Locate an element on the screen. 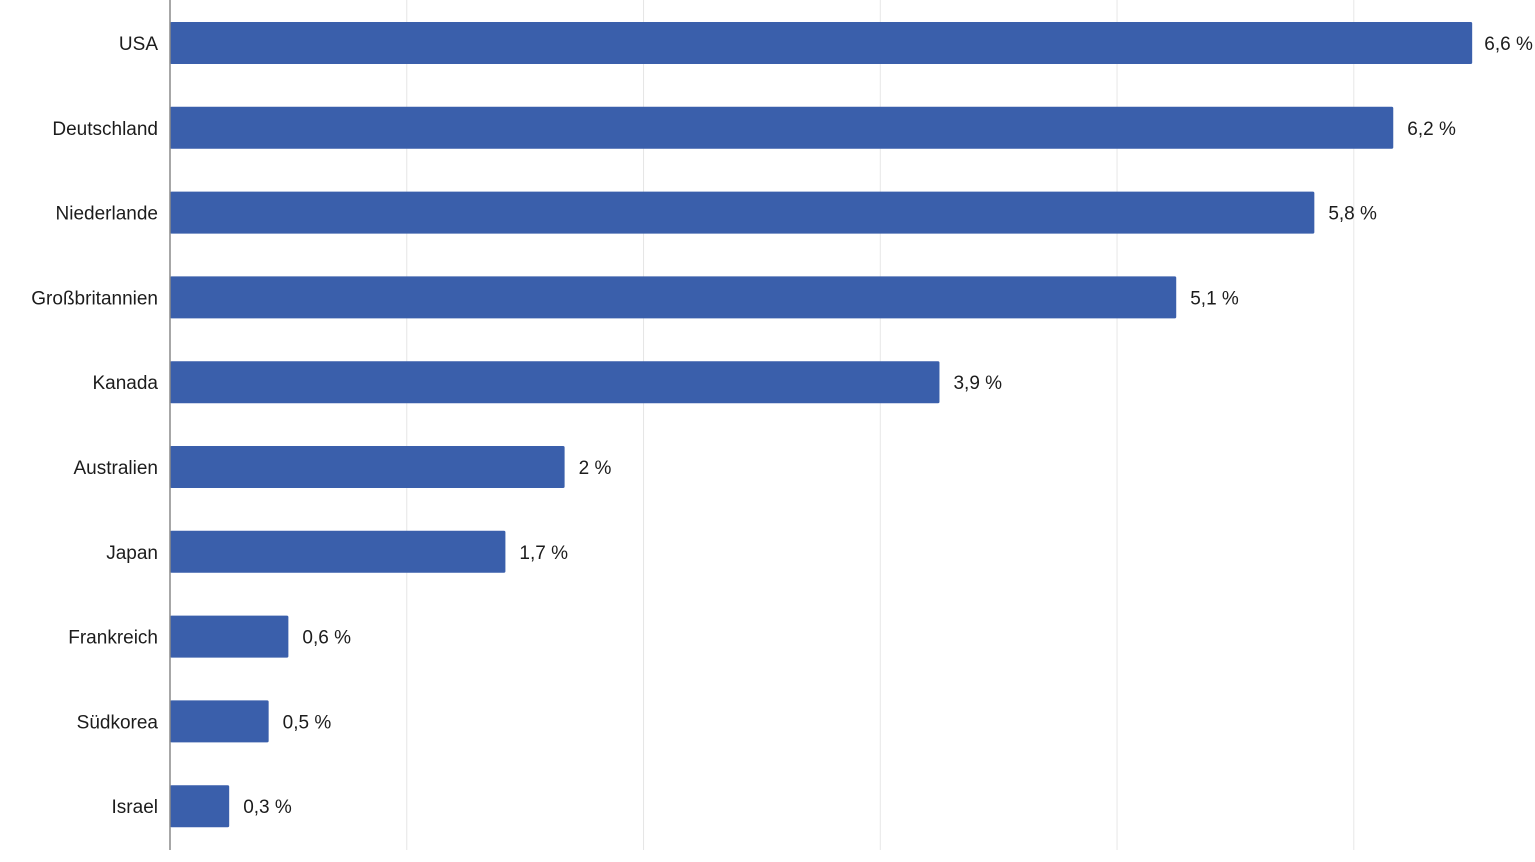 Image resolution: width=1535 pixels, height=862 pixels. value-label: 1,7 % is located at coordinates (543, 553).